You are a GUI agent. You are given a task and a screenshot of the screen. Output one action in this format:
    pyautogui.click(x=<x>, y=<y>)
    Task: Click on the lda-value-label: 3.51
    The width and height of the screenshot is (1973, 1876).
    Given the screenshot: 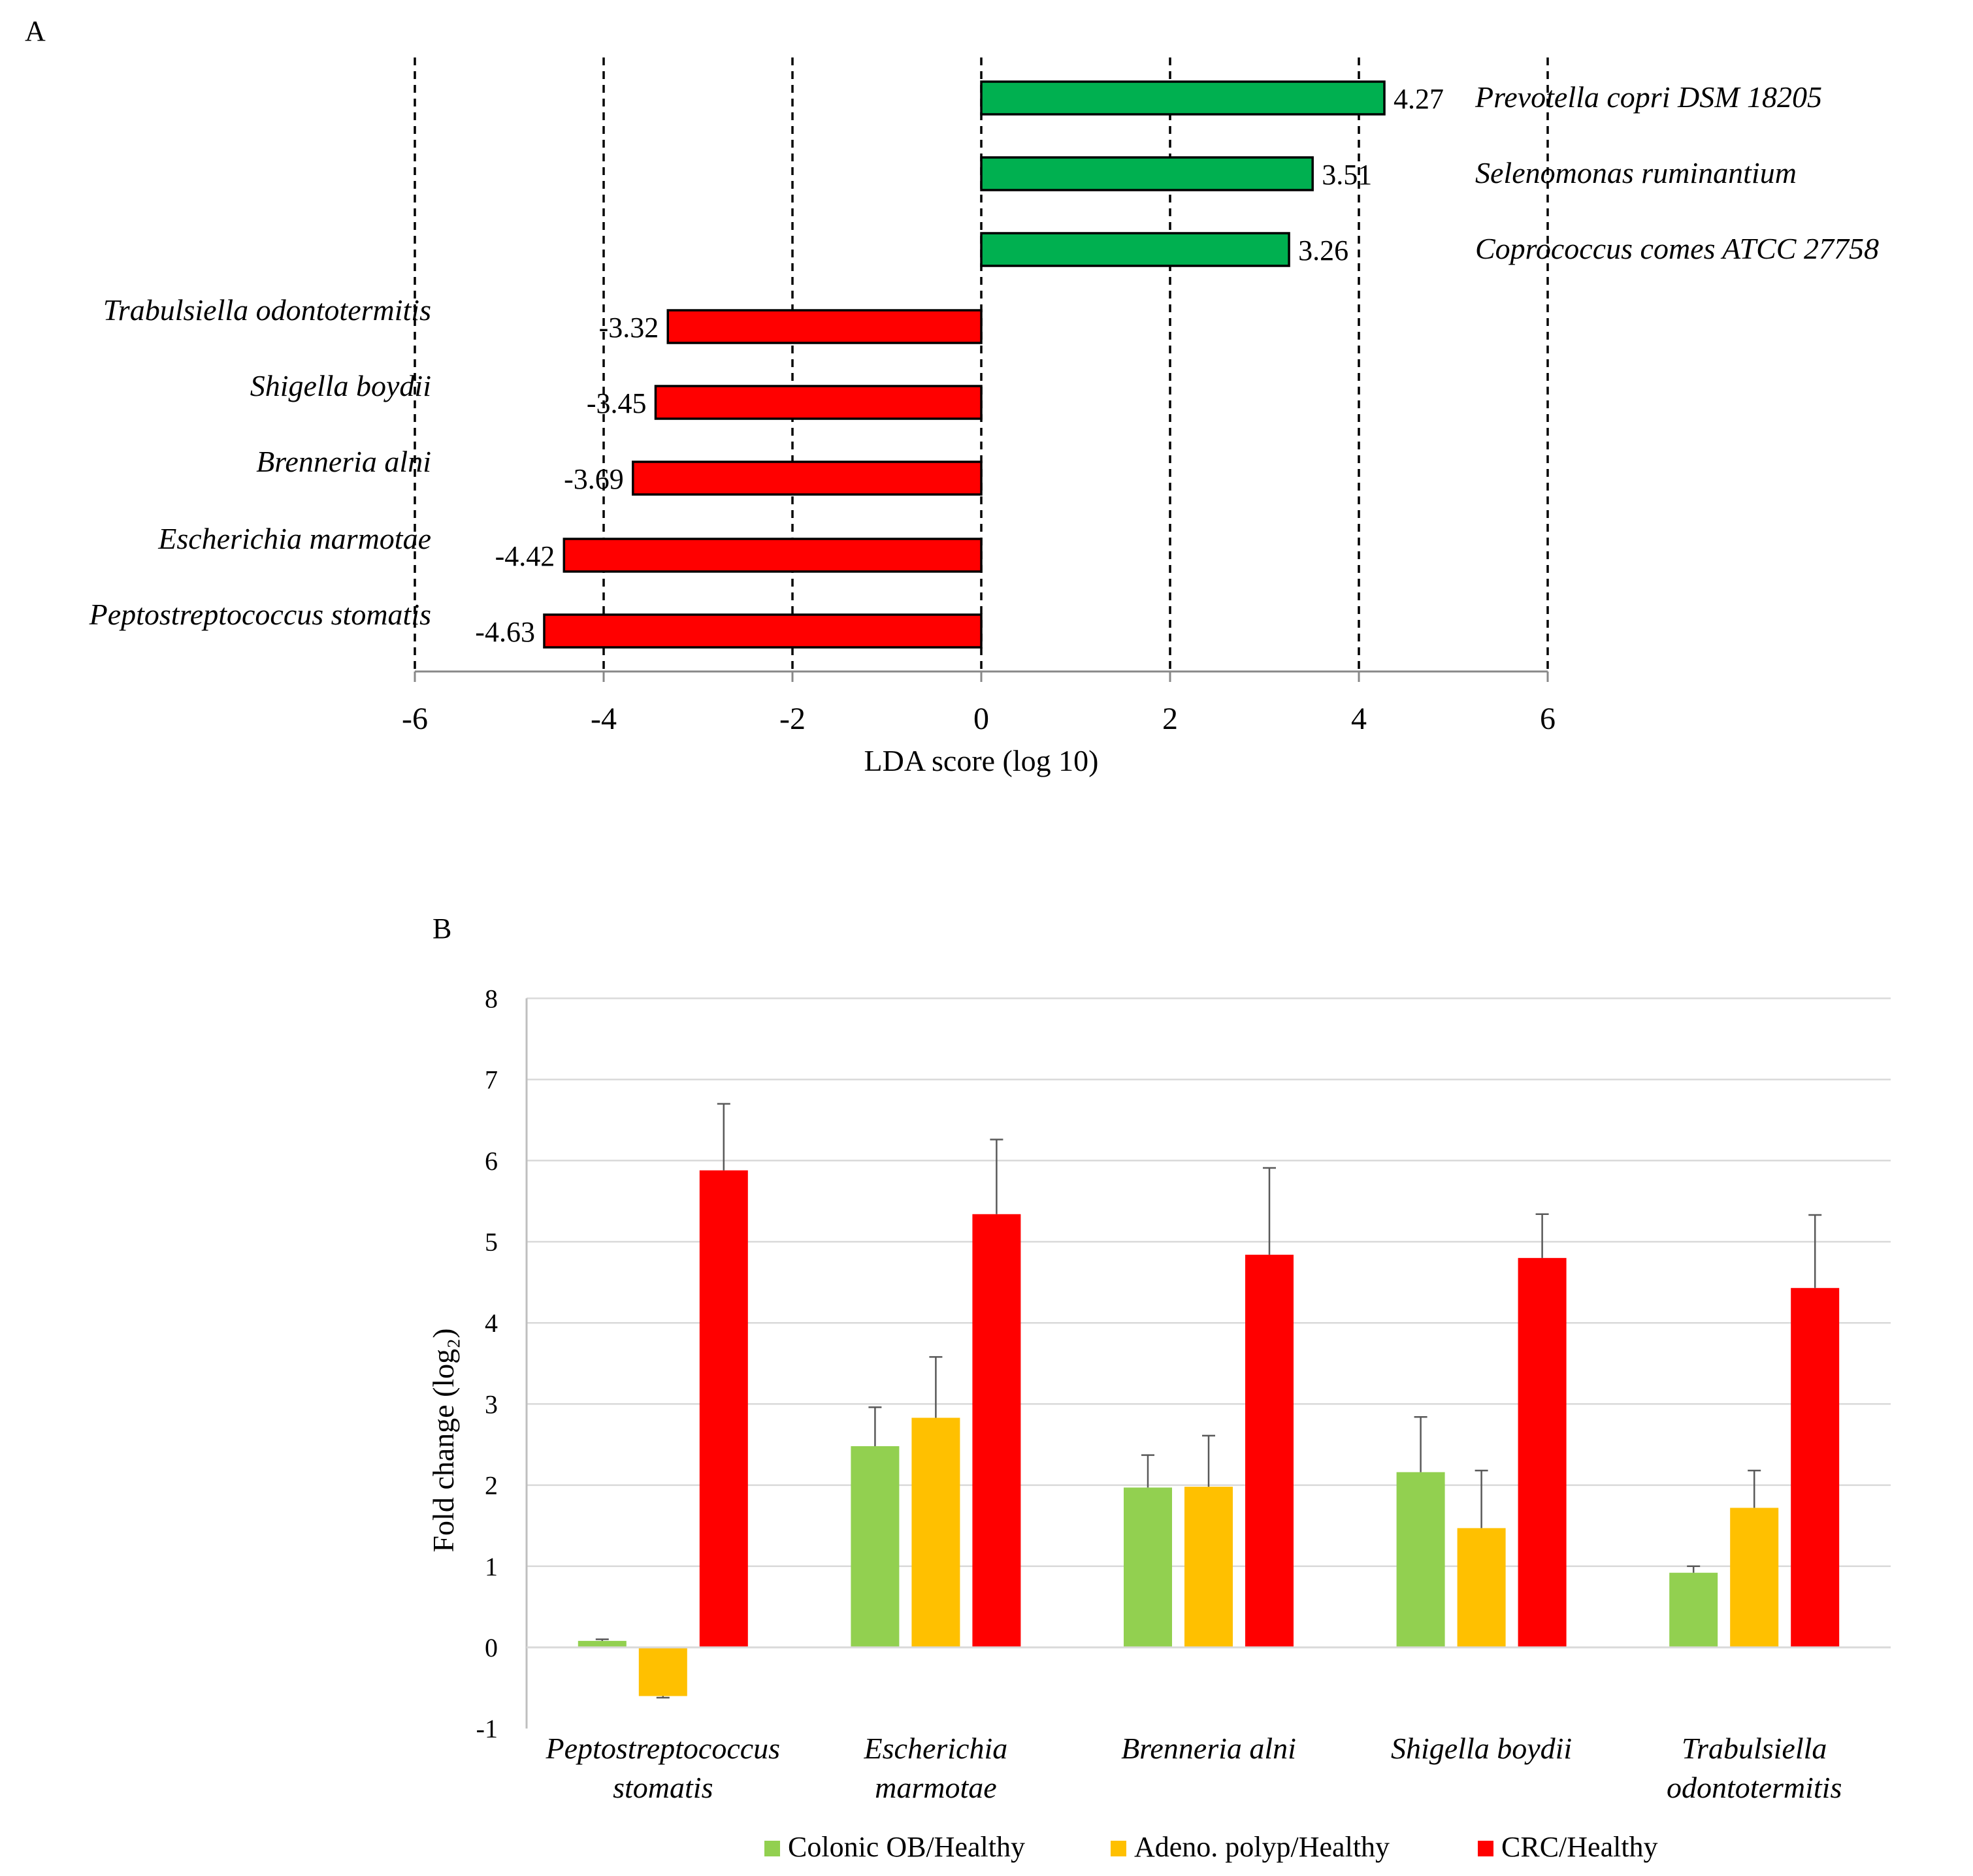 What is the action you would take?
    pyautogui.click(x=1347, y=175)
    